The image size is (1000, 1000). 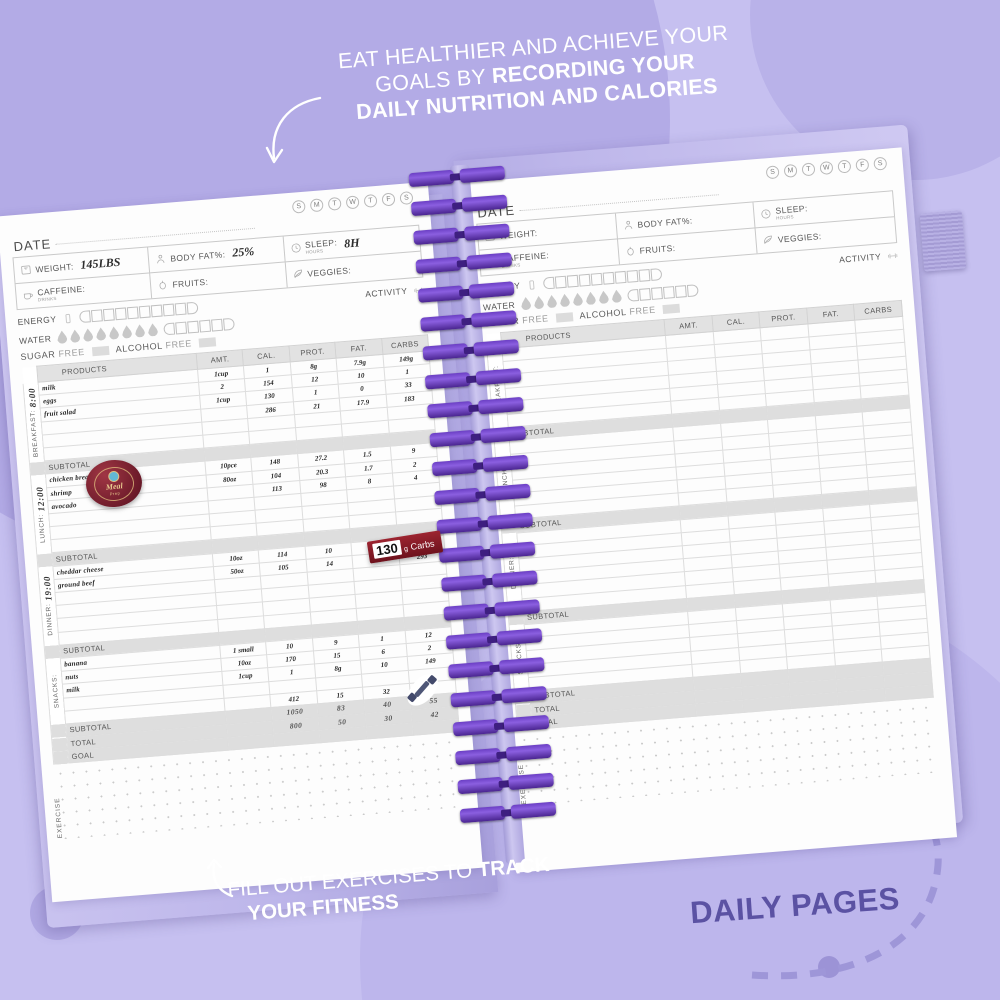 What do you see at coordinates (329, 271) in the screenshot?
I see `veggies-label: VEGGIES:` at bounding box center [329, 271].